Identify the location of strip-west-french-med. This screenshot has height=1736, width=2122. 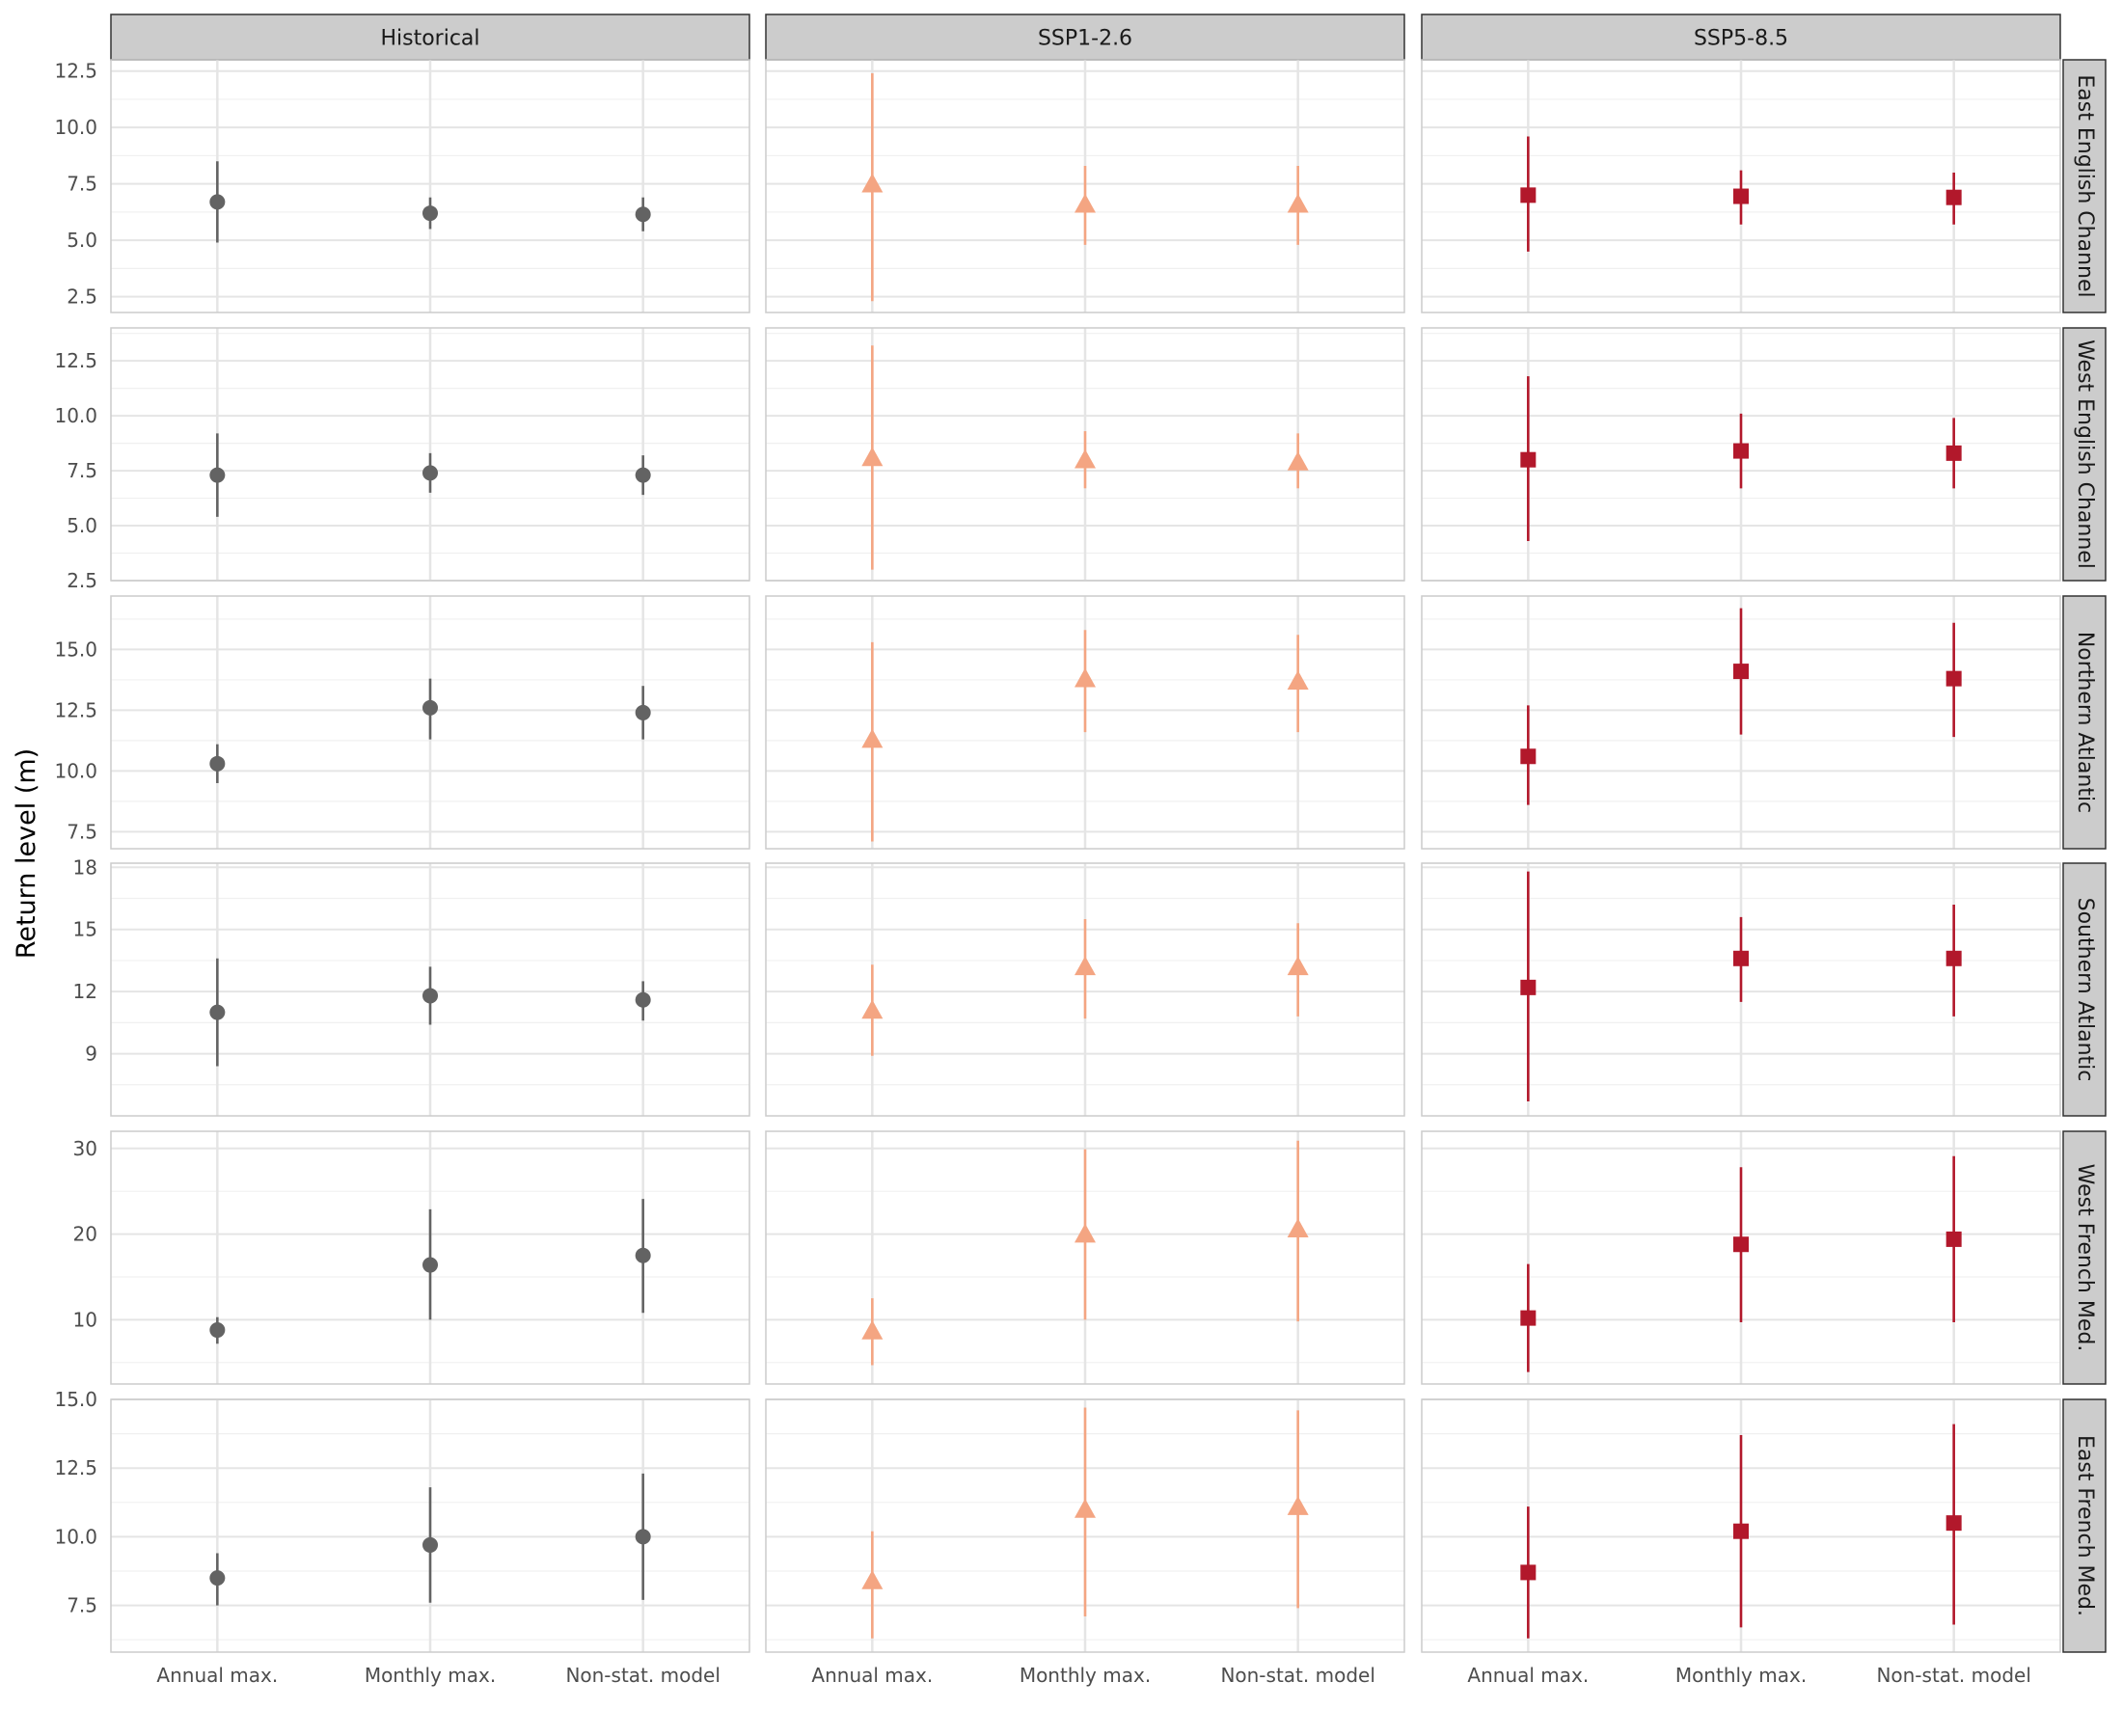
(2084, 1258).